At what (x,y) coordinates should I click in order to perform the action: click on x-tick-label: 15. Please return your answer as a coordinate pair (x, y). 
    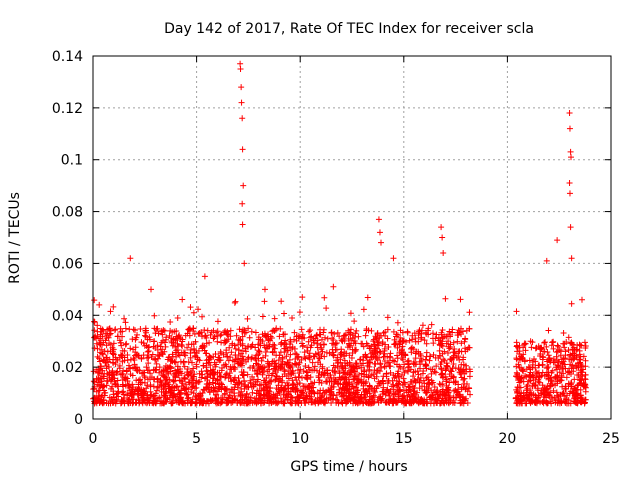
    Looking at the image, I should click on (404, 439).